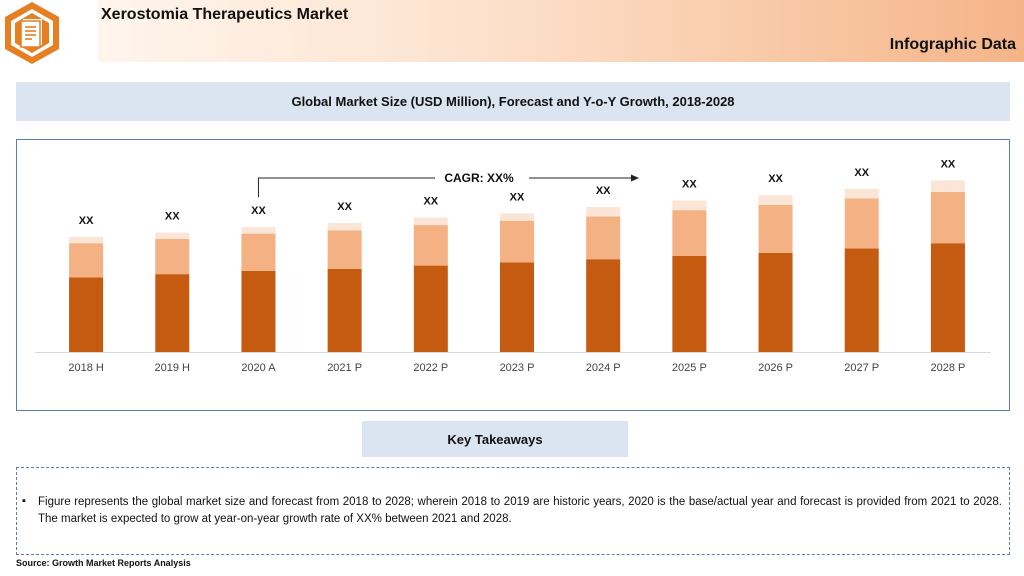 This screenshot has height=576, width=1024. Describe the element at coordinates (517, 197) in the screenshot. I see `data-label-6: XX` at that location.